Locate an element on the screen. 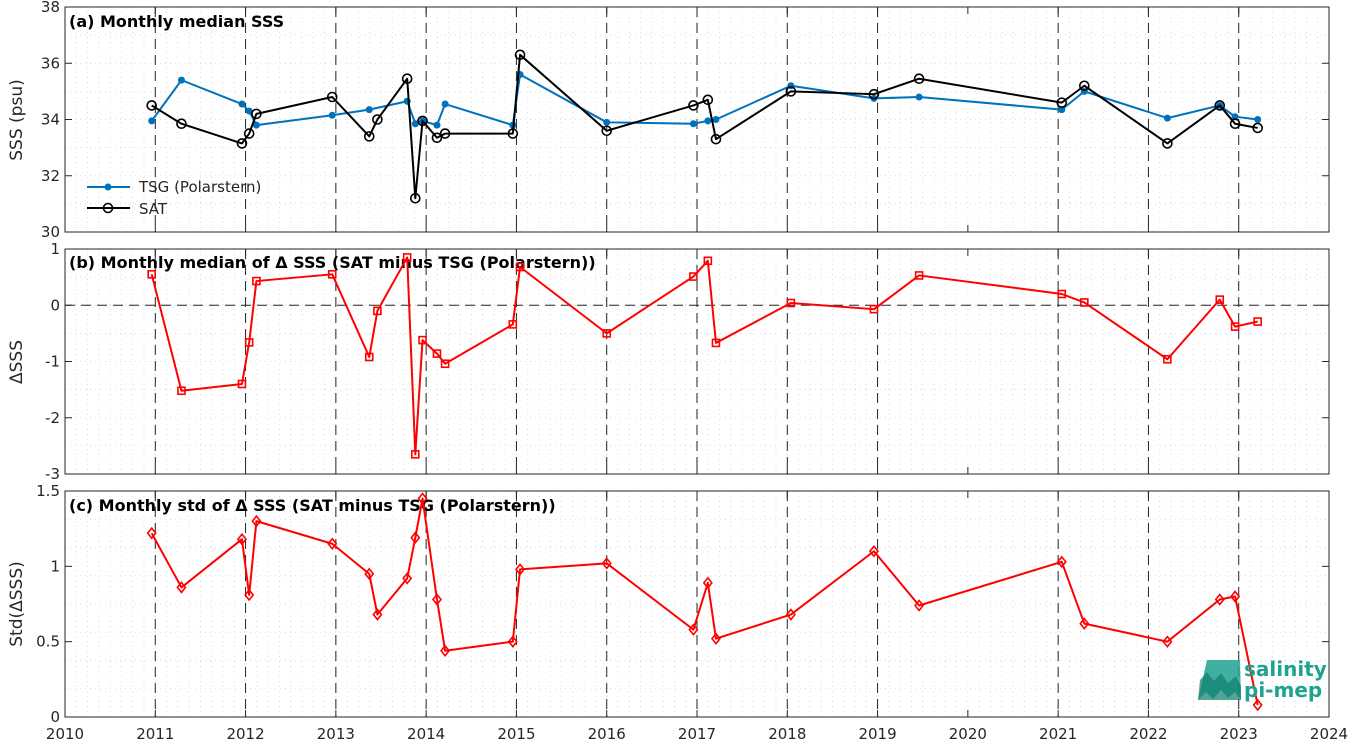  legend-sat-label: SAT is located at coordinates (153, 209).